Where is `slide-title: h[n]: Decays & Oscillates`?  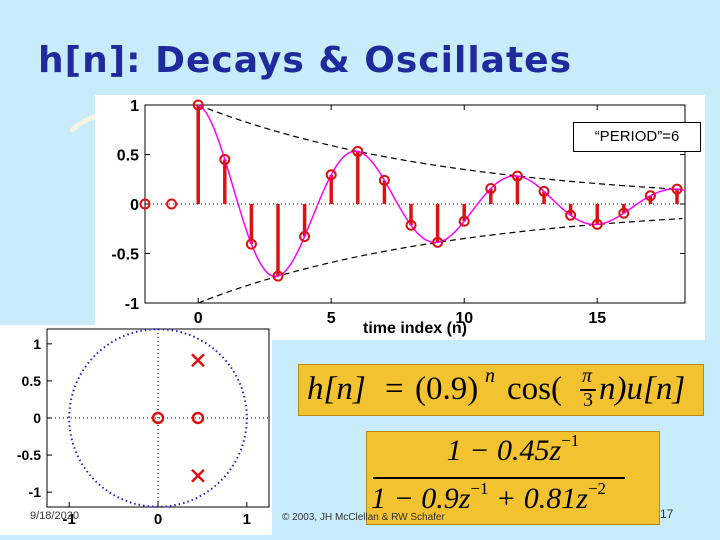 slide-title: h[n]: Decays & Oscillates is located at coordinates (305, 60).